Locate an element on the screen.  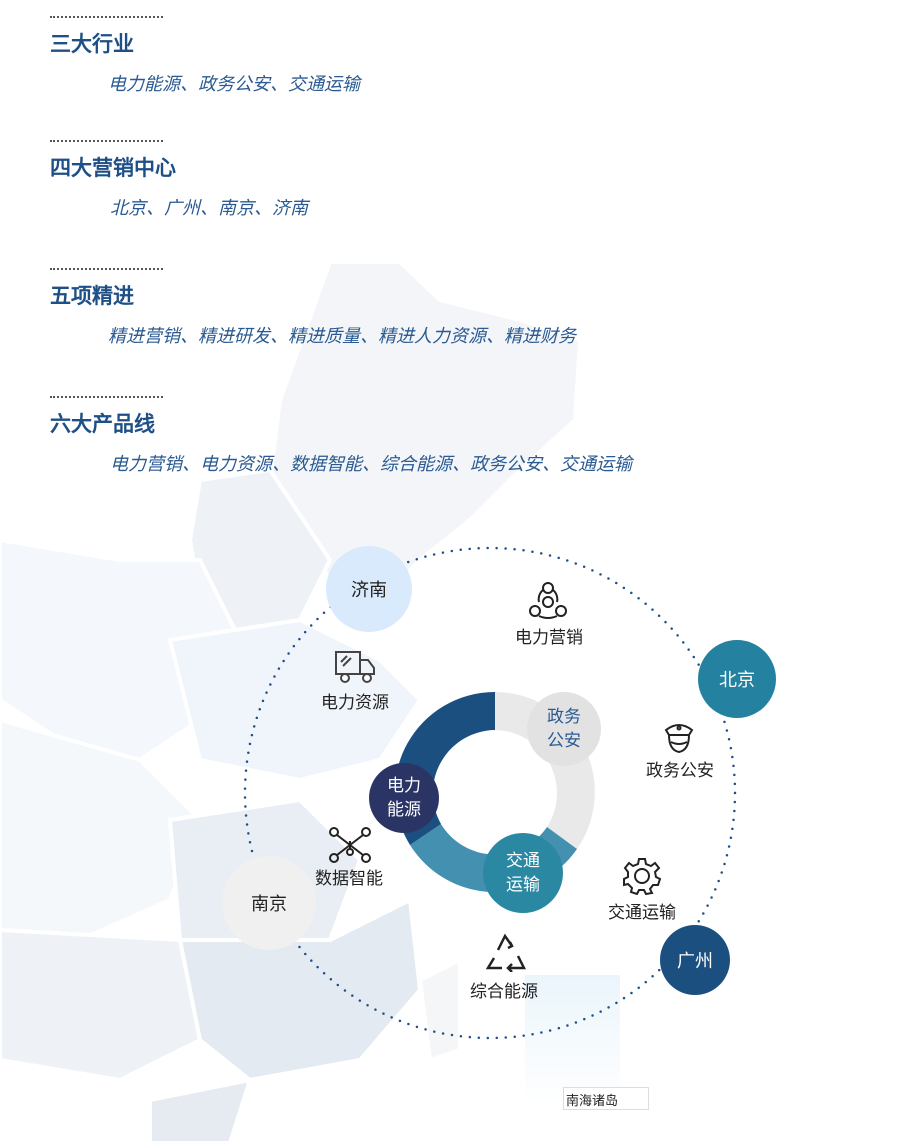
industry-police: 政务 公安 is located at coordinates (564, 729).